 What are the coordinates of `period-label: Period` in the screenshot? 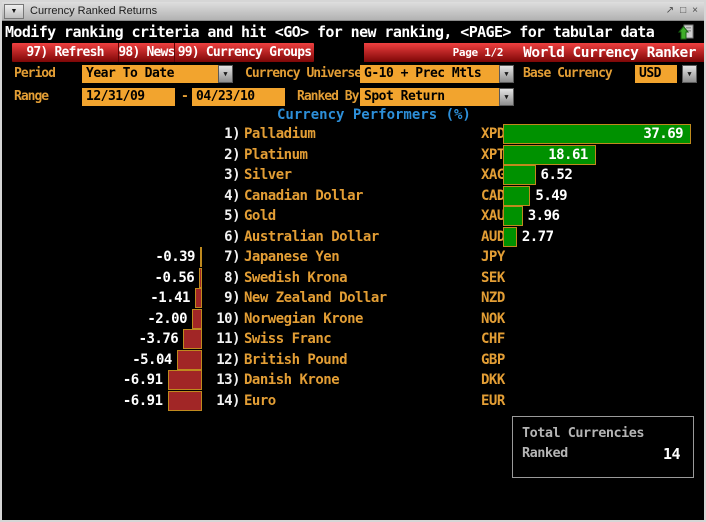 It's located at (35, 73).